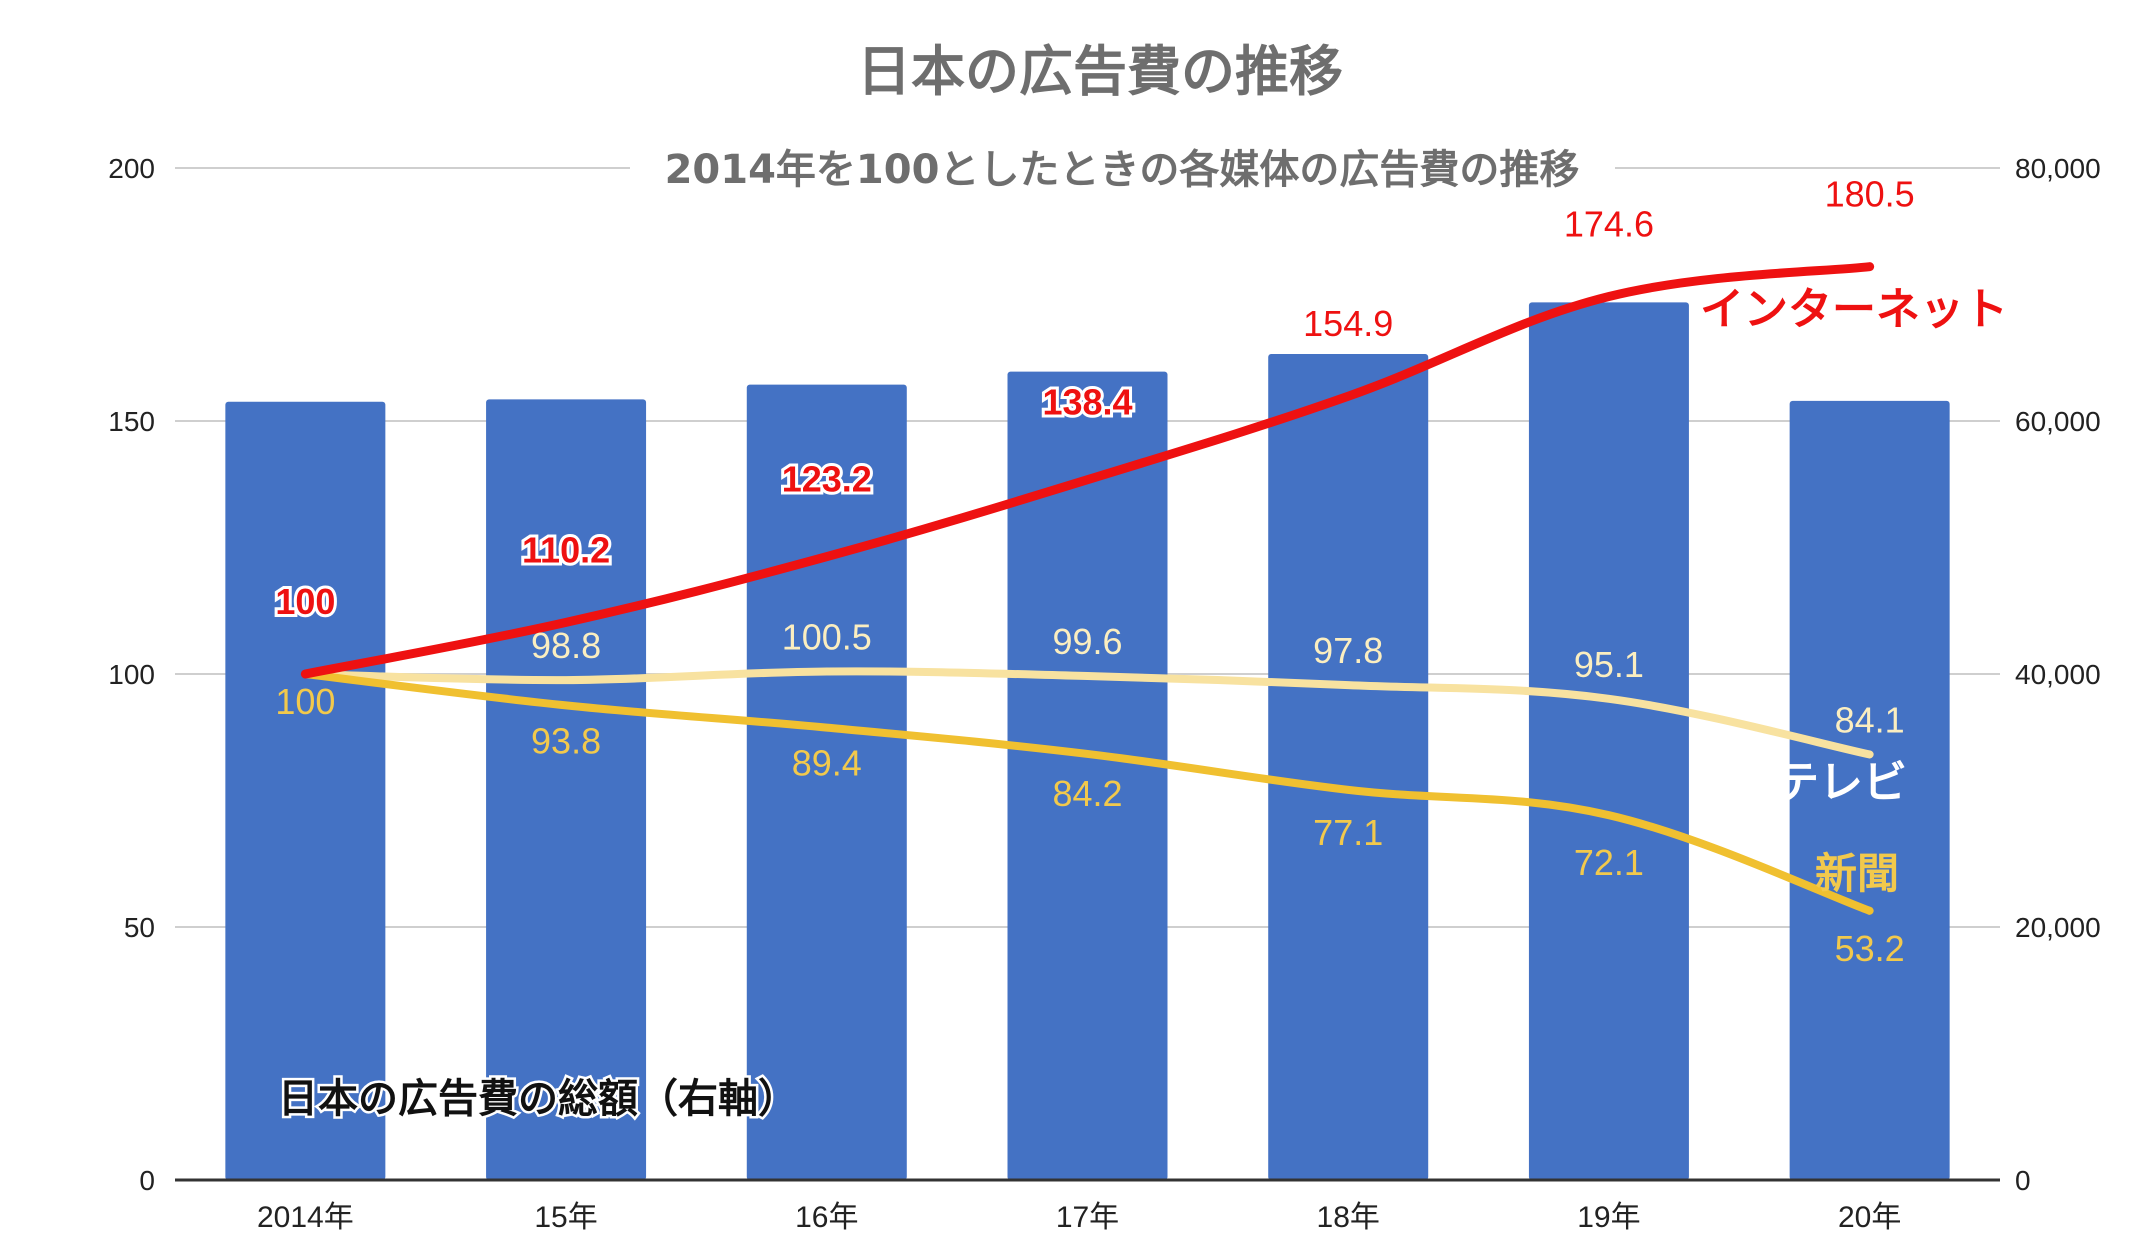 The width and height of the screenshot is (2152, 1250). What do you see at coordinates (131, 168) in the screenshot?
I see `left-tick-label: 200` at bounding box center [131, 168].